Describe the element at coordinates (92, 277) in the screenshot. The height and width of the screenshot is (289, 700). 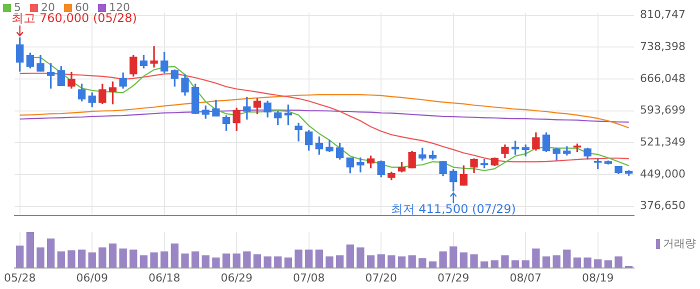
I see `x-tick-label: 06/09` at that location.